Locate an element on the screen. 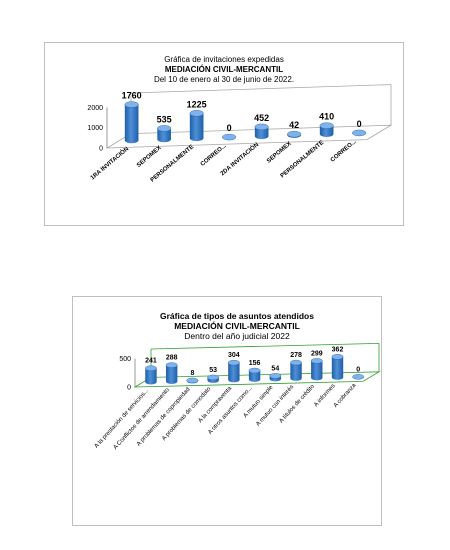 The width and height of the screenshot is (450, 550). chart2-data-label: 0 is located at coordinates (358, 369).